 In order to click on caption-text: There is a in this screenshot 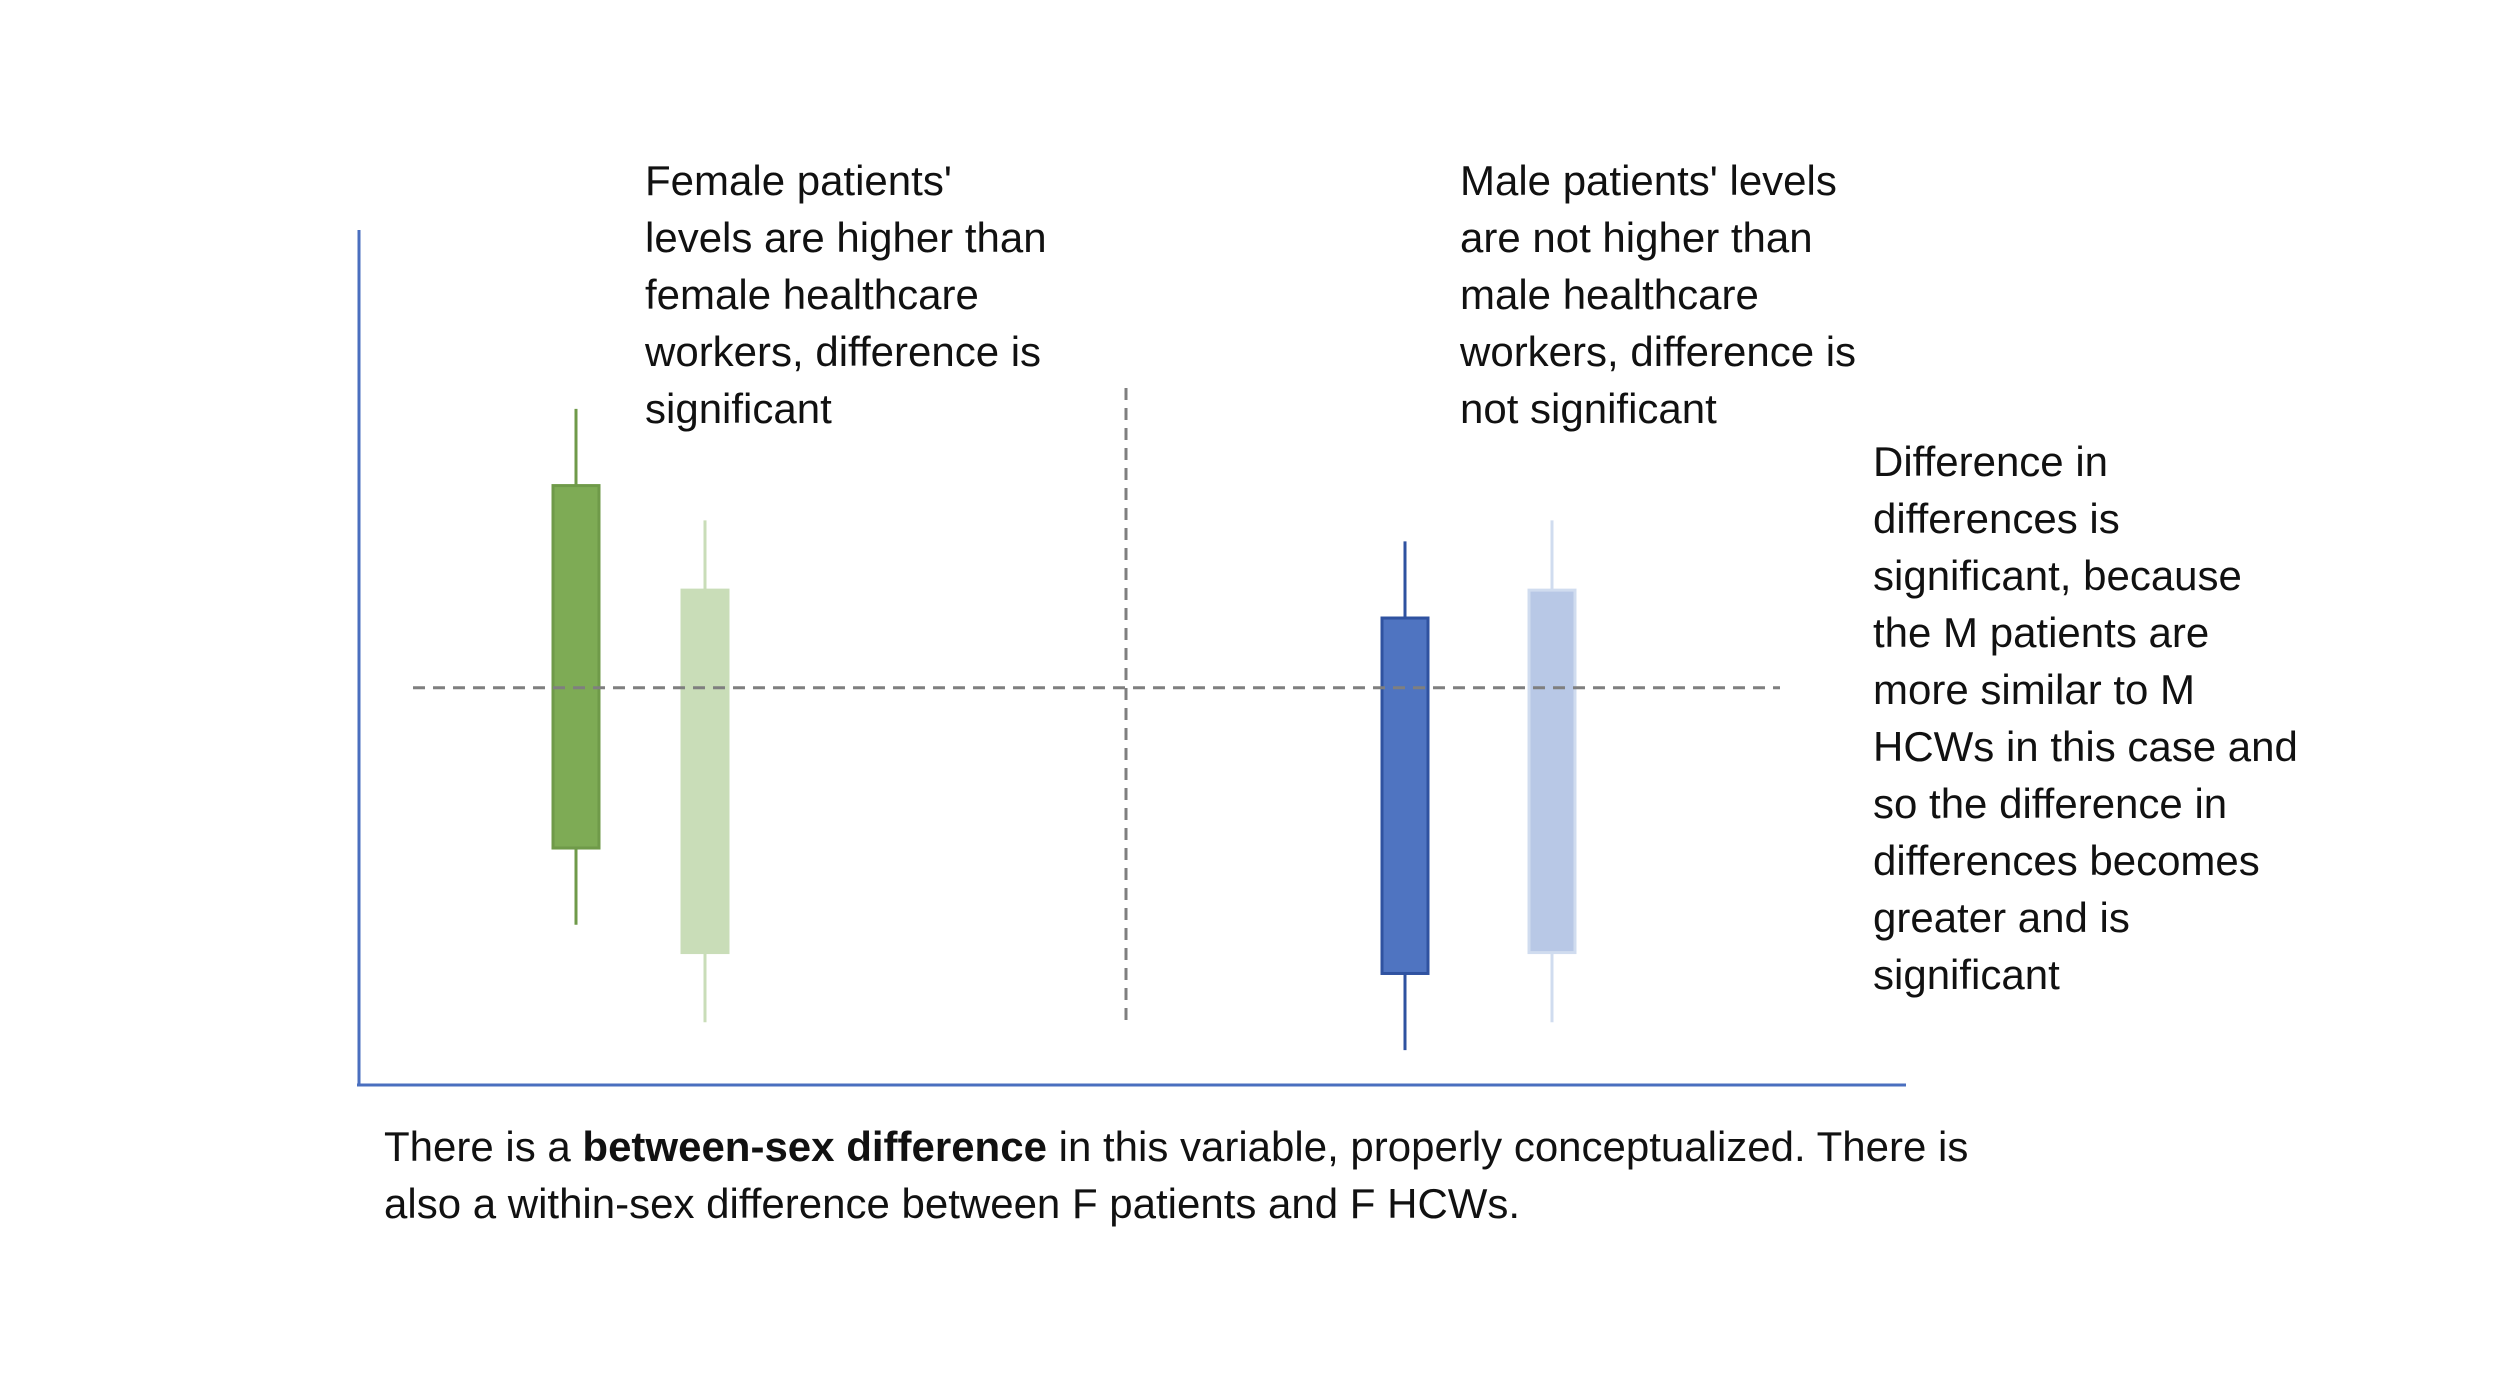, I will do `click(483, 1146)`.